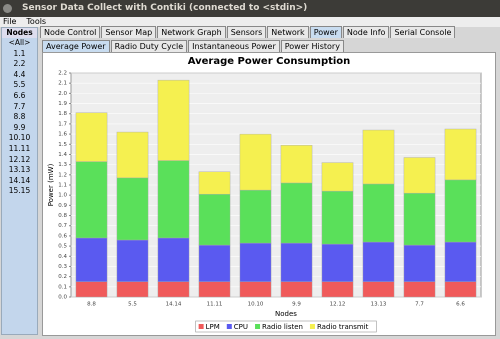  I want to click on y-tick-label: 1.5, so click(62, 145).